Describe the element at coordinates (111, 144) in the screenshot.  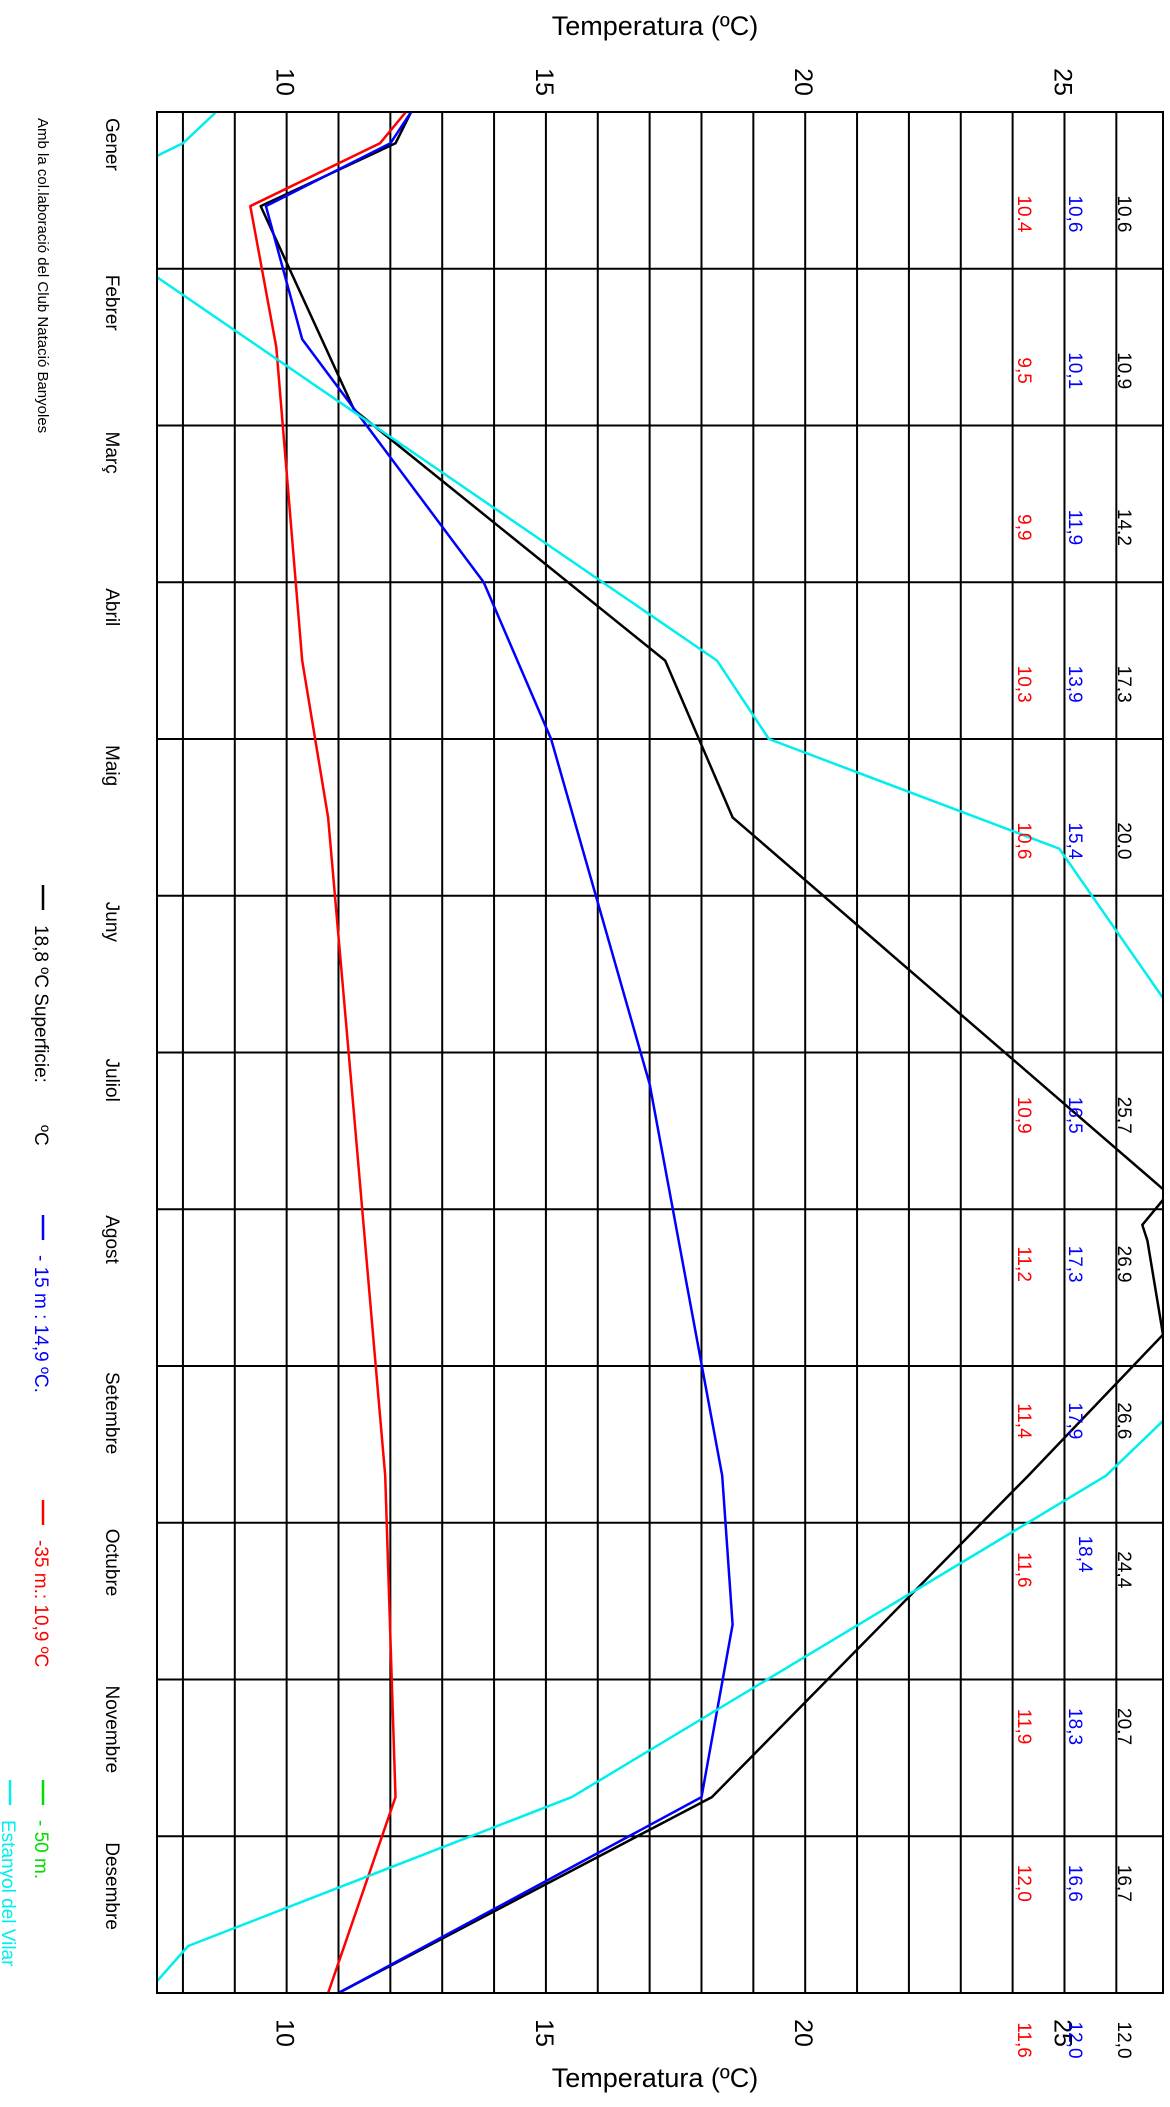
I see `month-label: Gener` at that location.